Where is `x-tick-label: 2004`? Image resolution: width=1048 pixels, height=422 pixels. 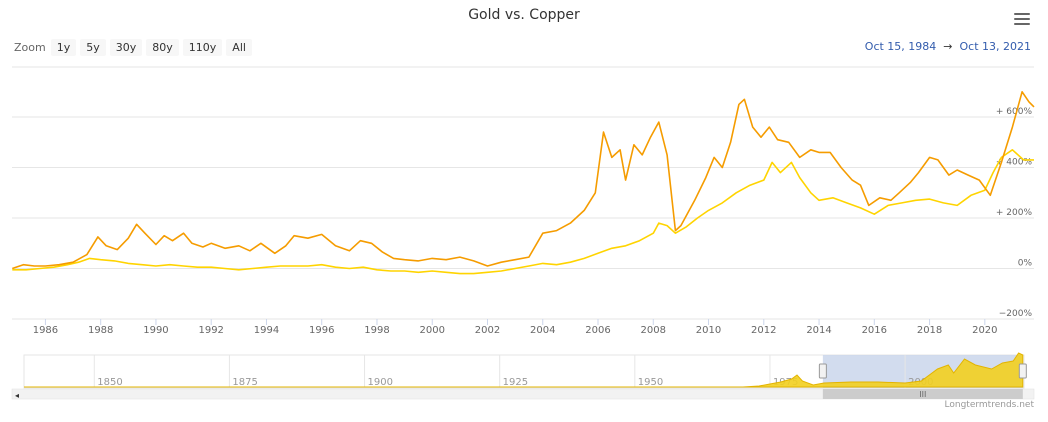
x-tick-label: 2004 is located at coordinates (542, 330).